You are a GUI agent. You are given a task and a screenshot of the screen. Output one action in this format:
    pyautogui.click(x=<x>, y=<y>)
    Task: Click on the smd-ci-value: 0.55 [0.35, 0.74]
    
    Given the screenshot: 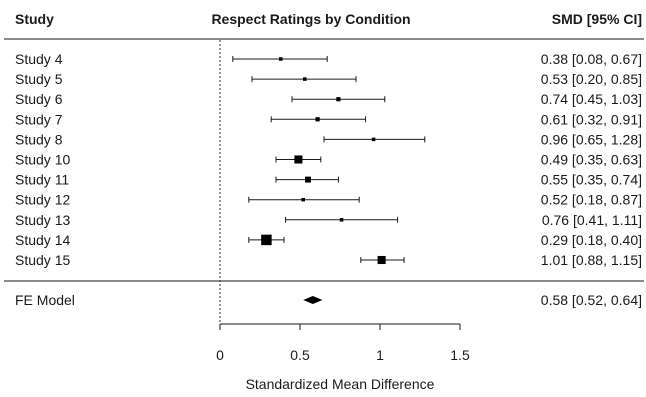 What is the action you would take?
    pyautogui.click(x=591, y=180)
    